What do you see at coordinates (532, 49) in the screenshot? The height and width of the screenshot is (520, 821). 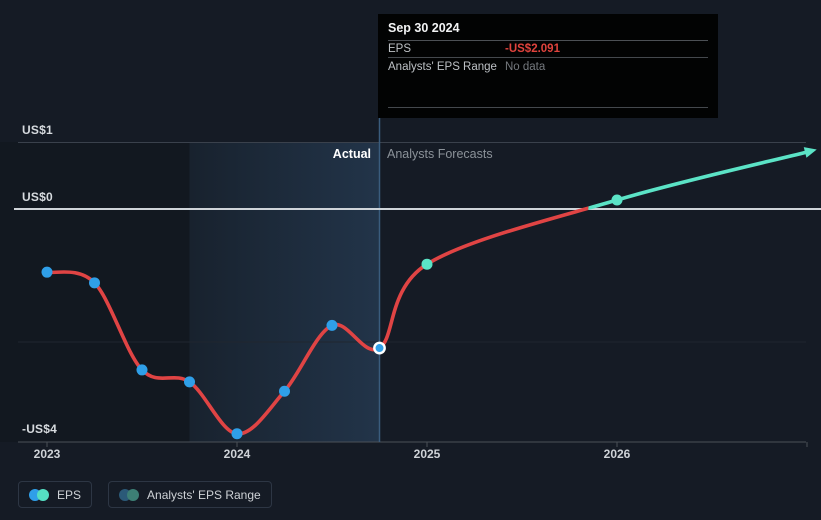 I see `tooltip-eps-value: -US$2.091` at bounding box center [532, 49].